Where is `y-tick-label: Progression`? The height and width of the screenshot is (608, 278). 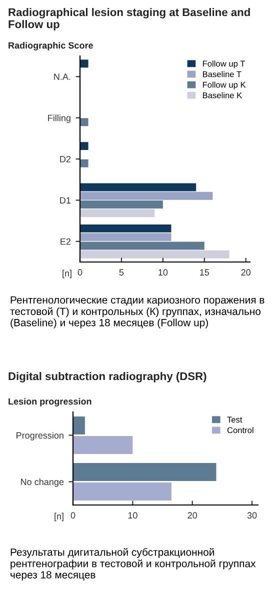 y-tick-label: Progression is located at coordinates (40, 436).